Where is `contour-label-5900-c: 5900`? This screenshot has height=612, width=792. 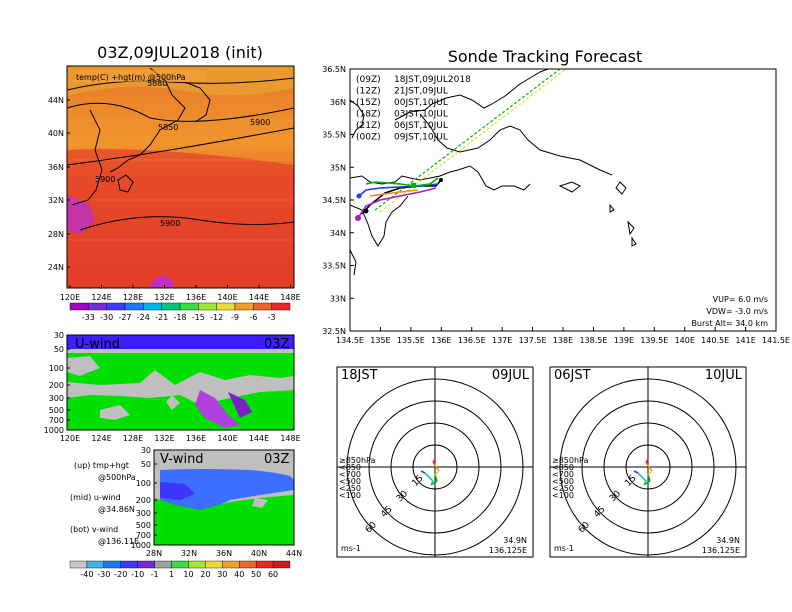
contour-label-5900-c: 5900 is located at coordinates (170, 223).